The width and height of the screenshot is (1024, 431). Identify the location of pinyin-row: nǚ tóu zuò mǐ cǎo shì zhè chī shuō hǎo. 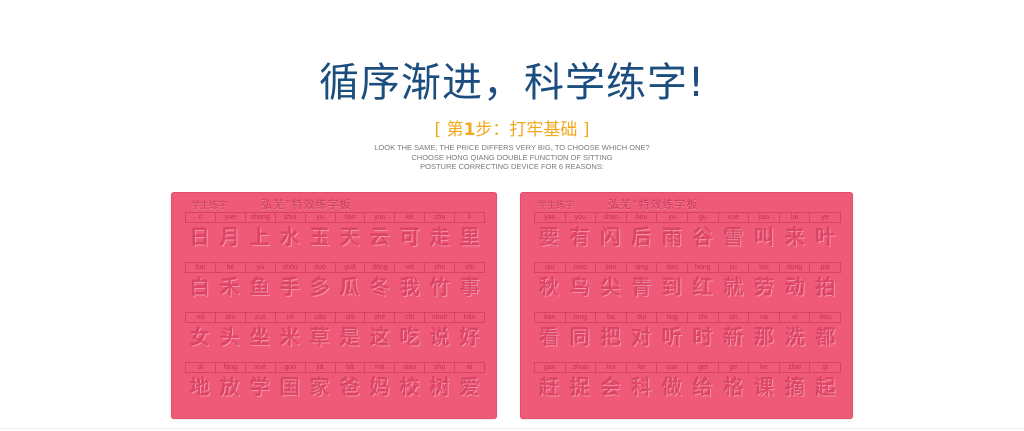
(335, 317).